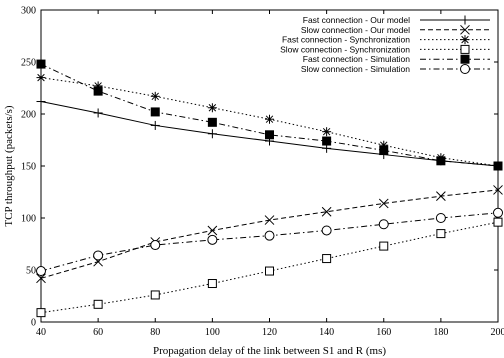 This screenshot has height=358, width=504. What do you see at coordinates (346, 40) in the screenshot?
I see `legend-label: Fast connection - Synchronization` at bounding box center [346, 40].